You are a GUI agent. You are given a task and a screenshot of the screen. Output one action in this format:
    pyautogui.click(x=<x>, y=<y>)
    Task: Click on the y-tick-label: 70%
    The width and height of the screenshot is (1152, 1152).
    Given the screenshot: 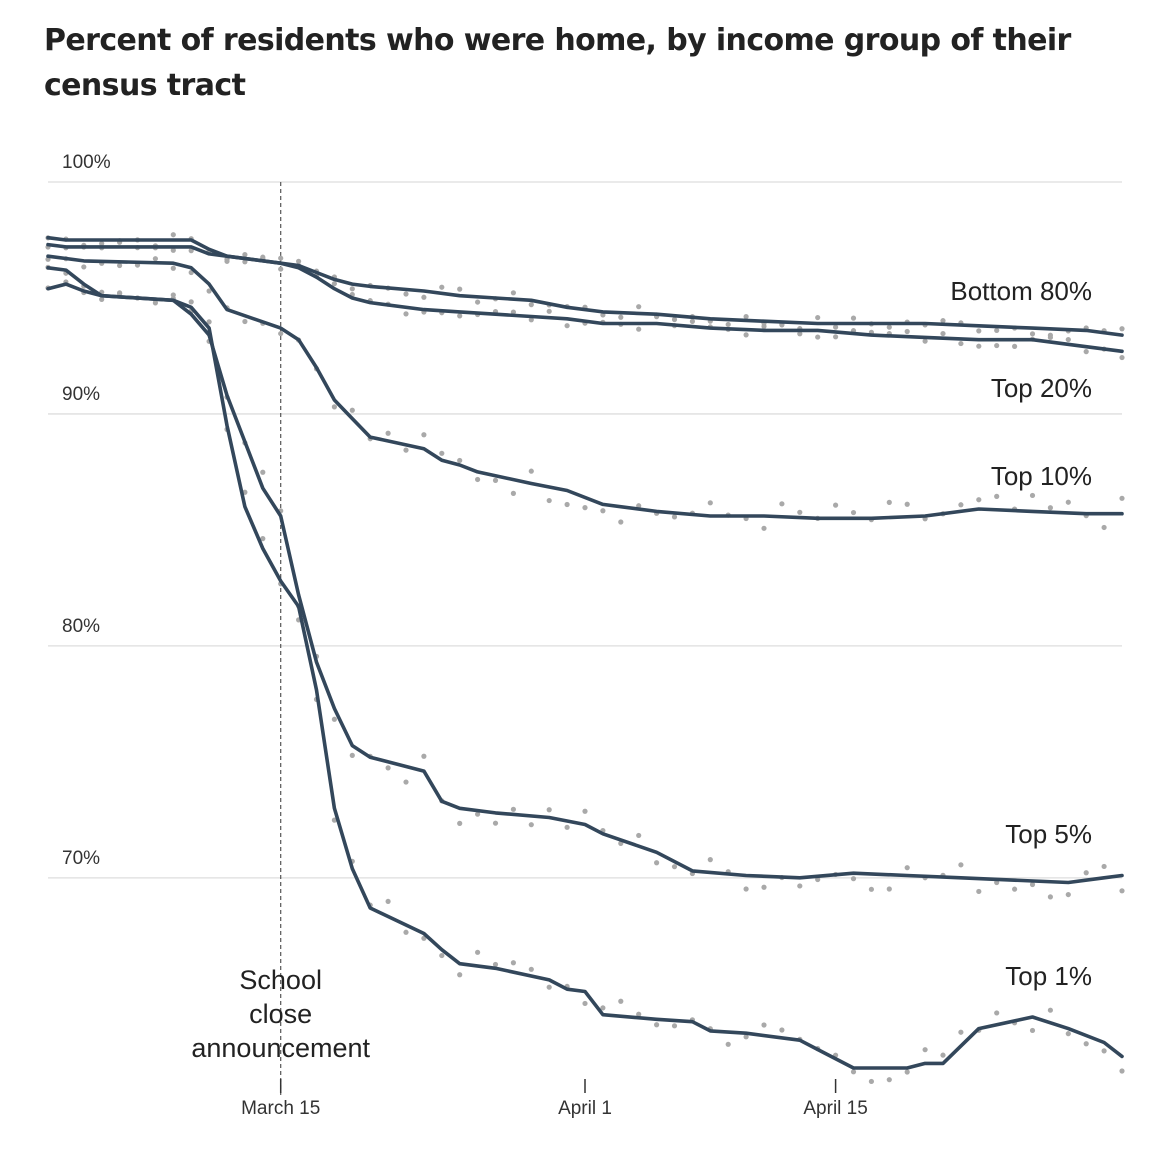 What is the action you would take?
    pyautogui.click(x=81, y=858)
    